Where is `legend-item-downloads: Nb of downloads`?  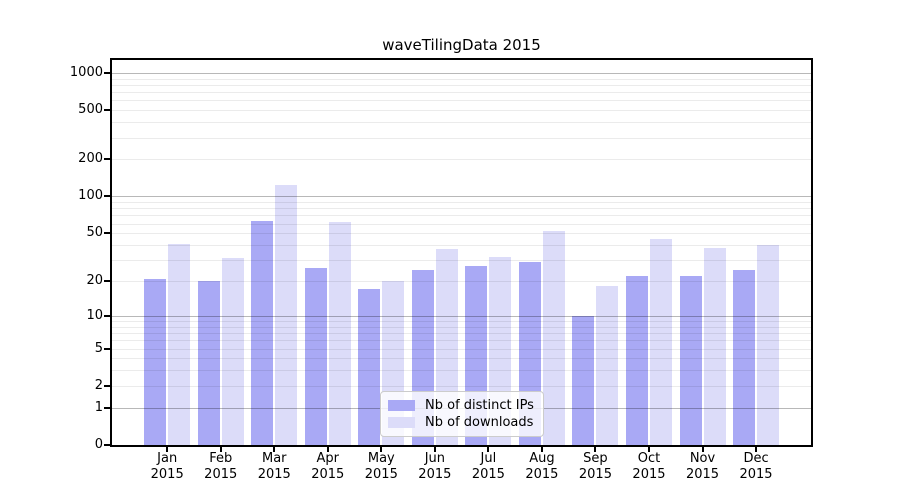 legend-item-downloads: Nb of downloads is located at coordinates (461, 422).